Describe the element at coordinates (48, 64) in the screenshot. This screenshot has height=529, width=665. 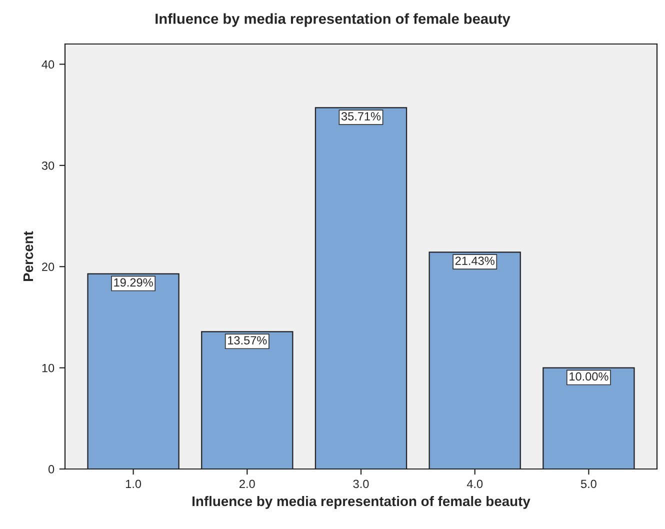
I see `y-tick-label: 40` at that location.